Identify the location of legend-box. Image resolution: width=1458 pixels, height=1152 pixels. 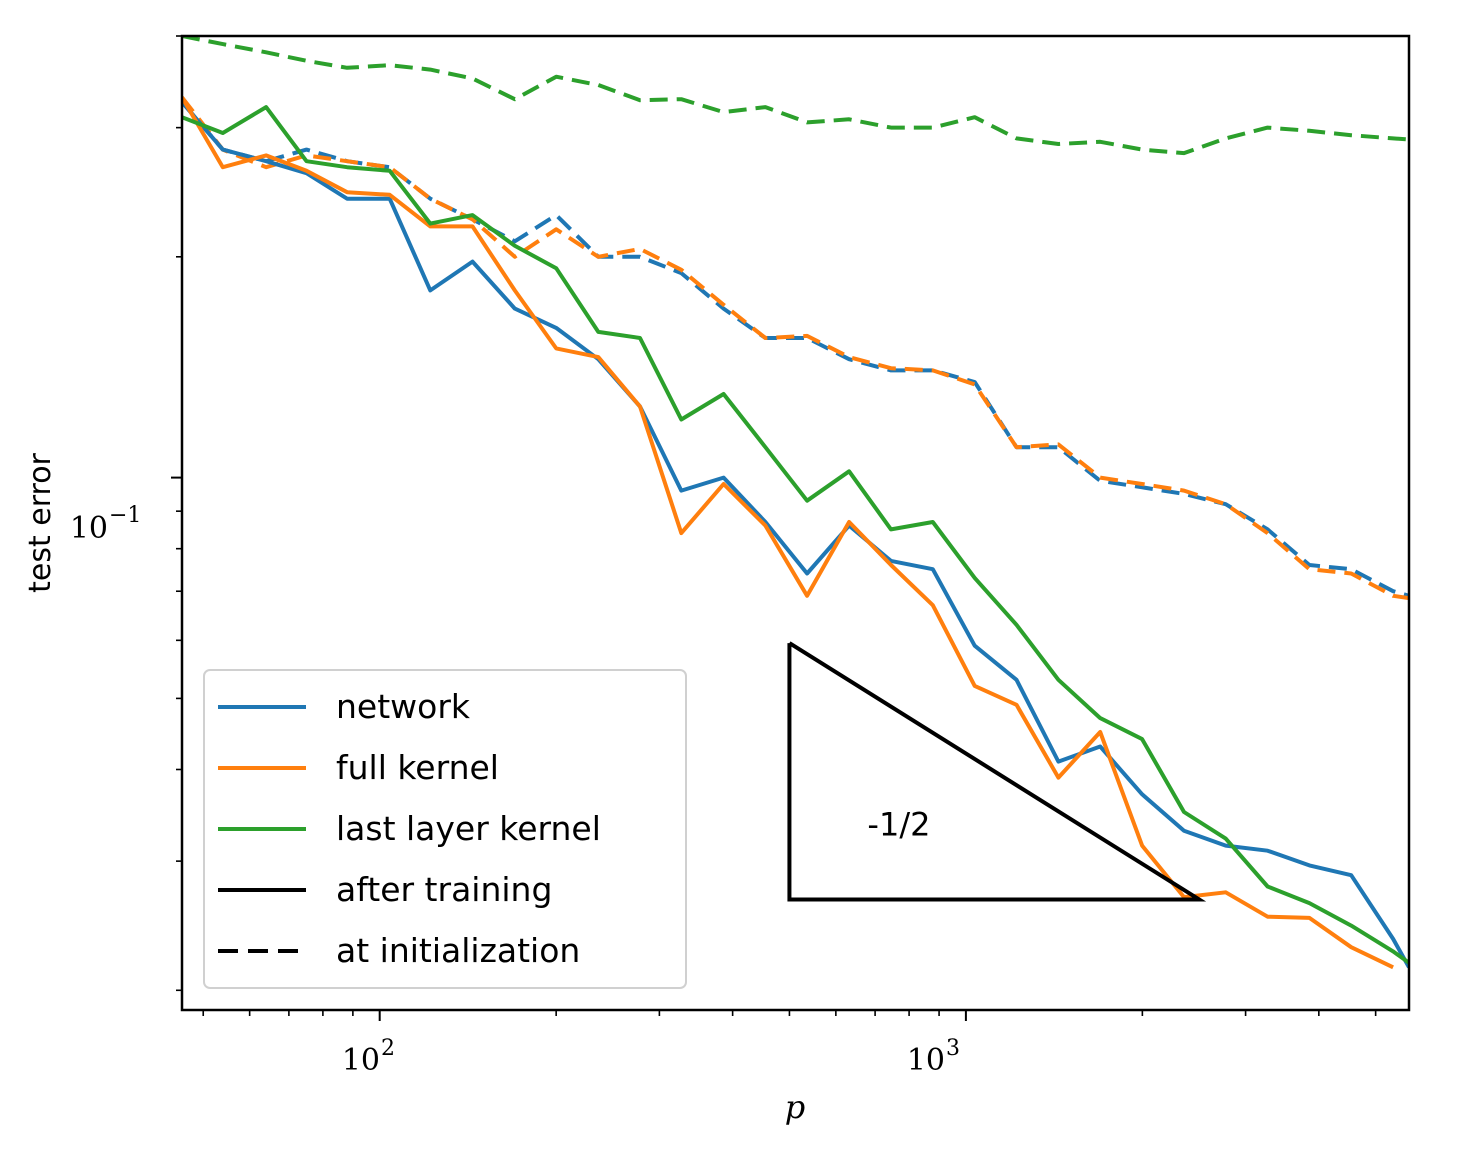
(445, 829).